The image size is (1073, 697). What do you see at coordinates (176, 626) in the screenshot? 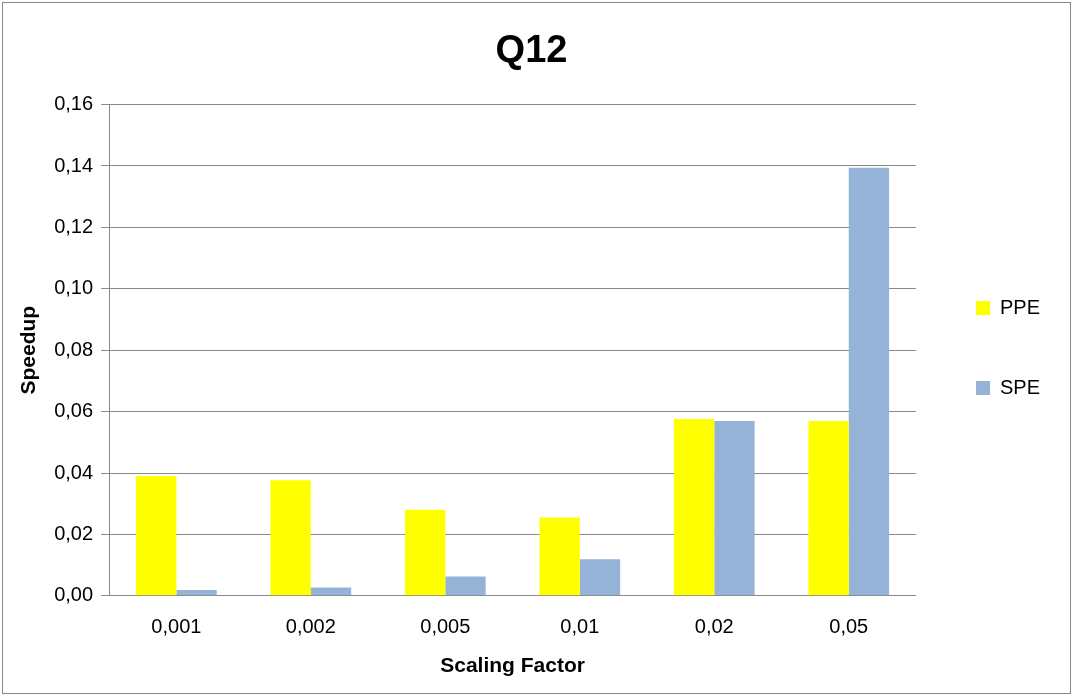
I see `x-tick-label: 0,001` at bounding box center [176, 626].